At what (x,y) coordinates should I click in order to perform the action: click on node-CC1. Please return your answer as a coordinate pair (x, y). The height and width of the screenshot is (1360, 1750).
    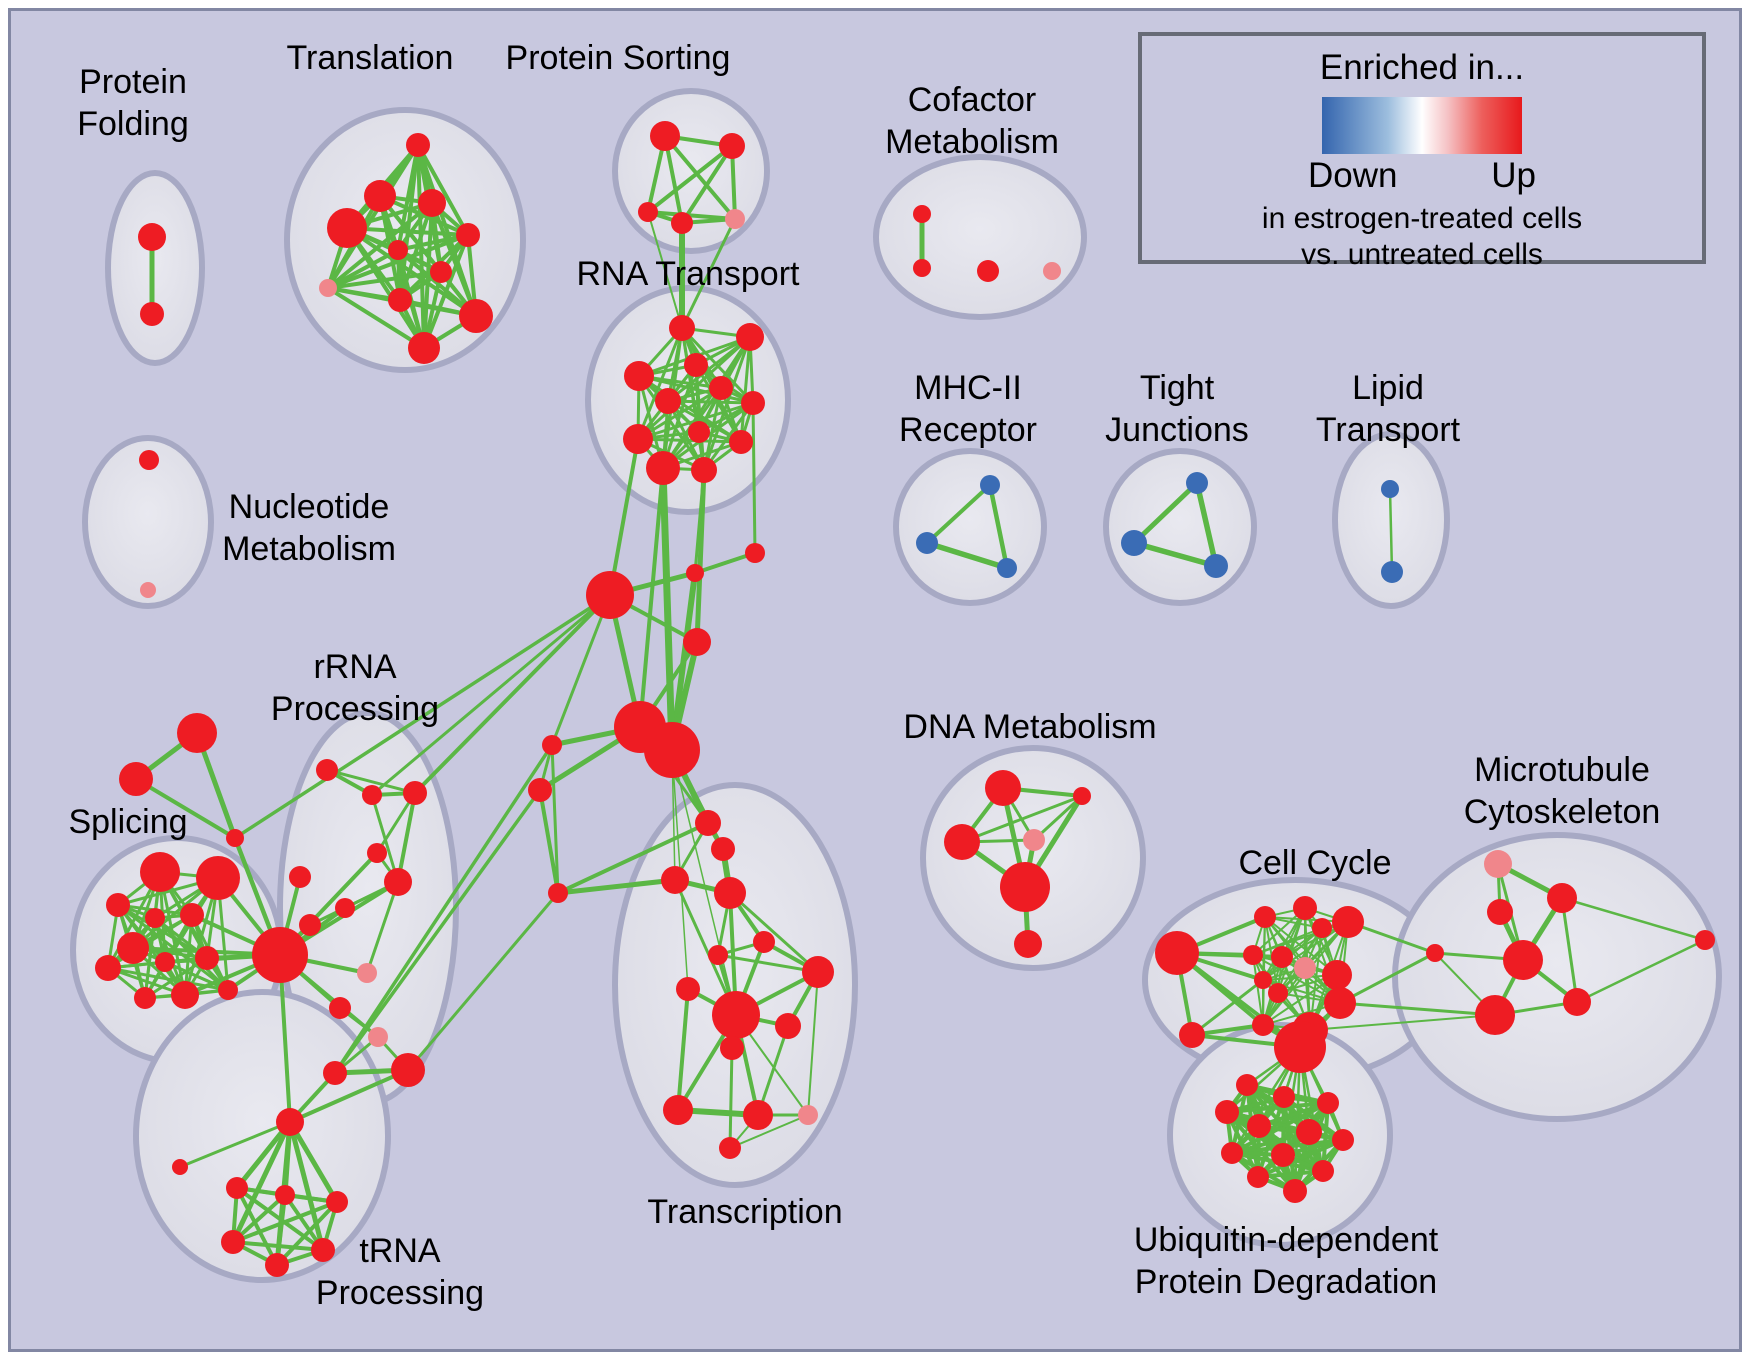
    Looking at the image, I should click on (610, 595).